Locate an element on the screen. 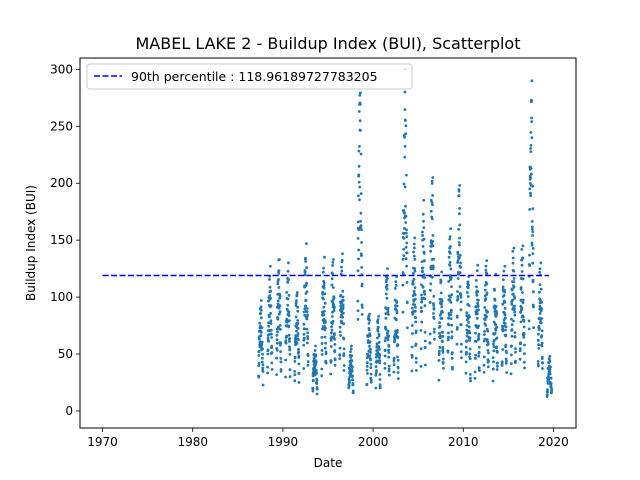  x-tick-label: 1980 is located at coordinates (192, 442).